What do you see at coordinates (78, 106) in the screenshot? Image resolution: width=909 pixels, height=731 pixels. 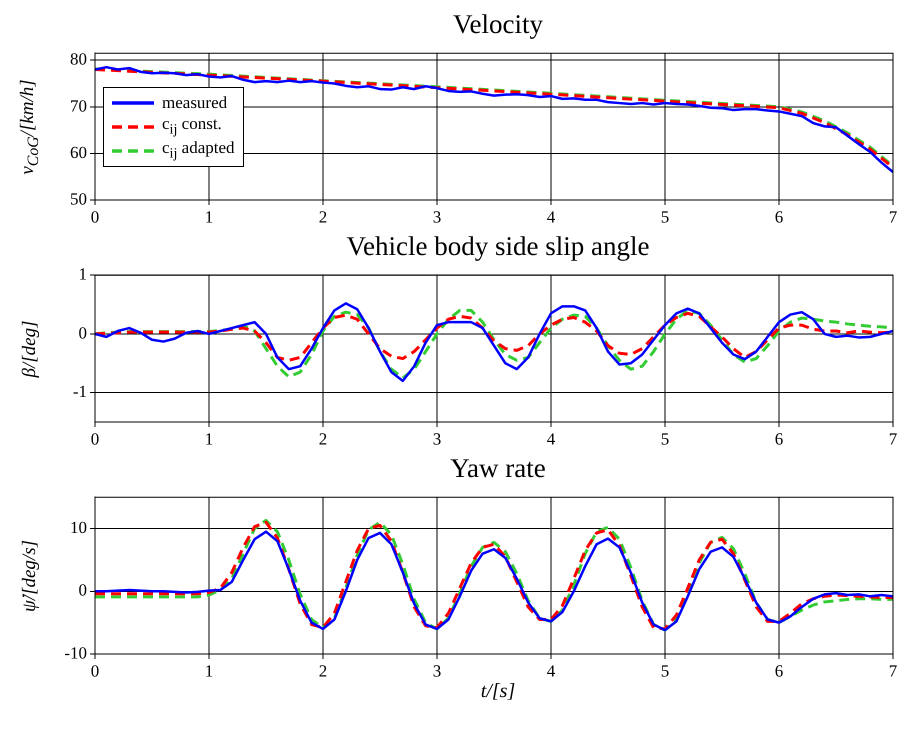 I see `y-tick-label: 70` at bounding box center [78, 106].